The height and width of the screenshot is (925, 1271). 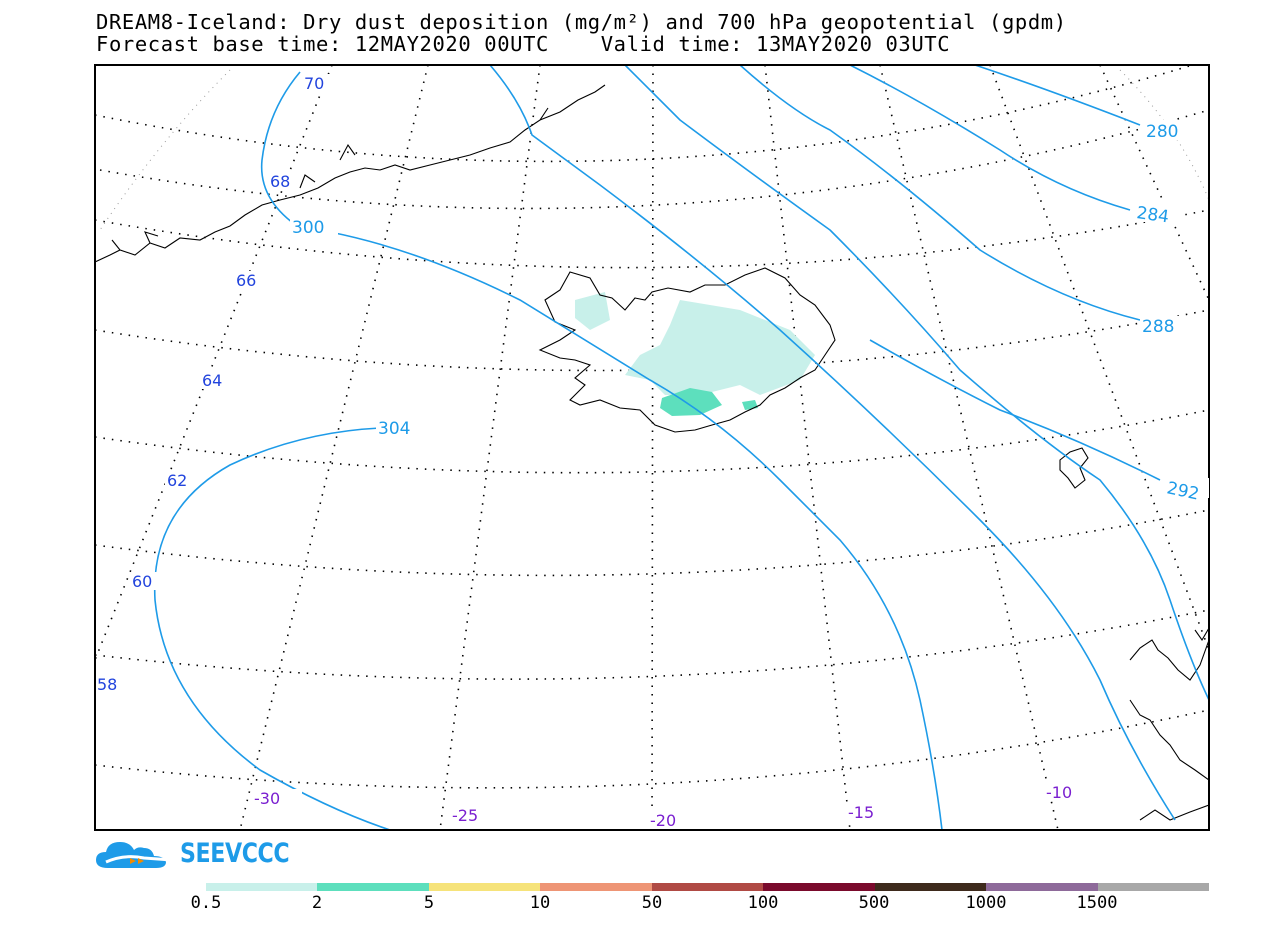 I want to click on geopotential-label: 300, so click(x=308, y=228).